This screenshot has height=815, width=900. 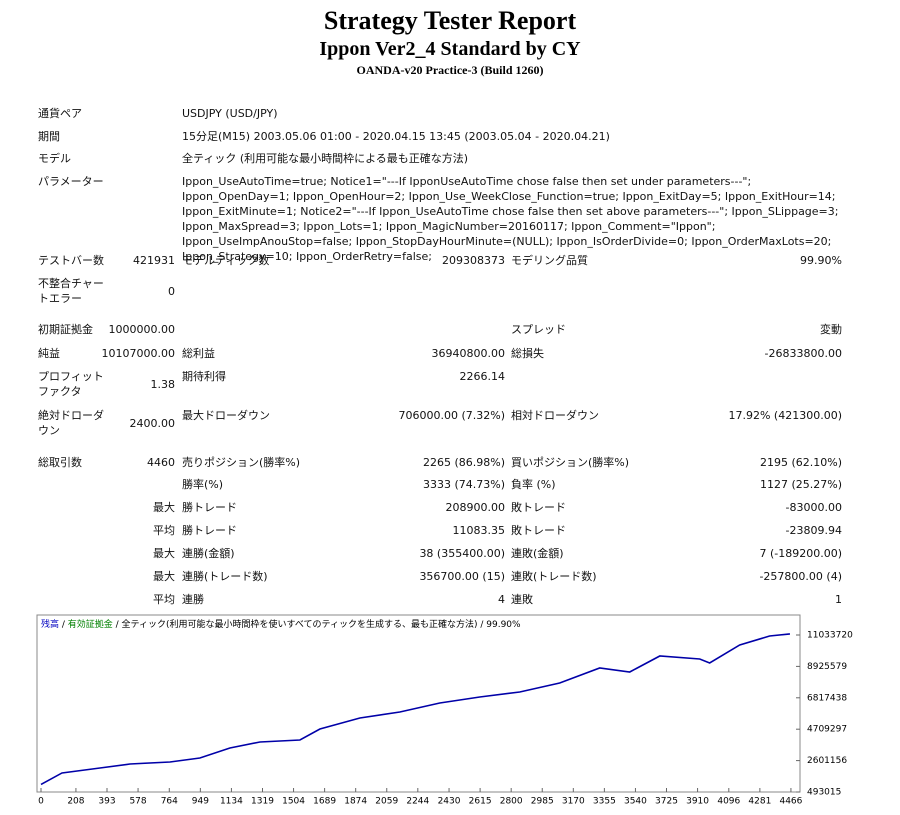 I want to click on x-tick-label: 1504, so click(x=293, y=802).